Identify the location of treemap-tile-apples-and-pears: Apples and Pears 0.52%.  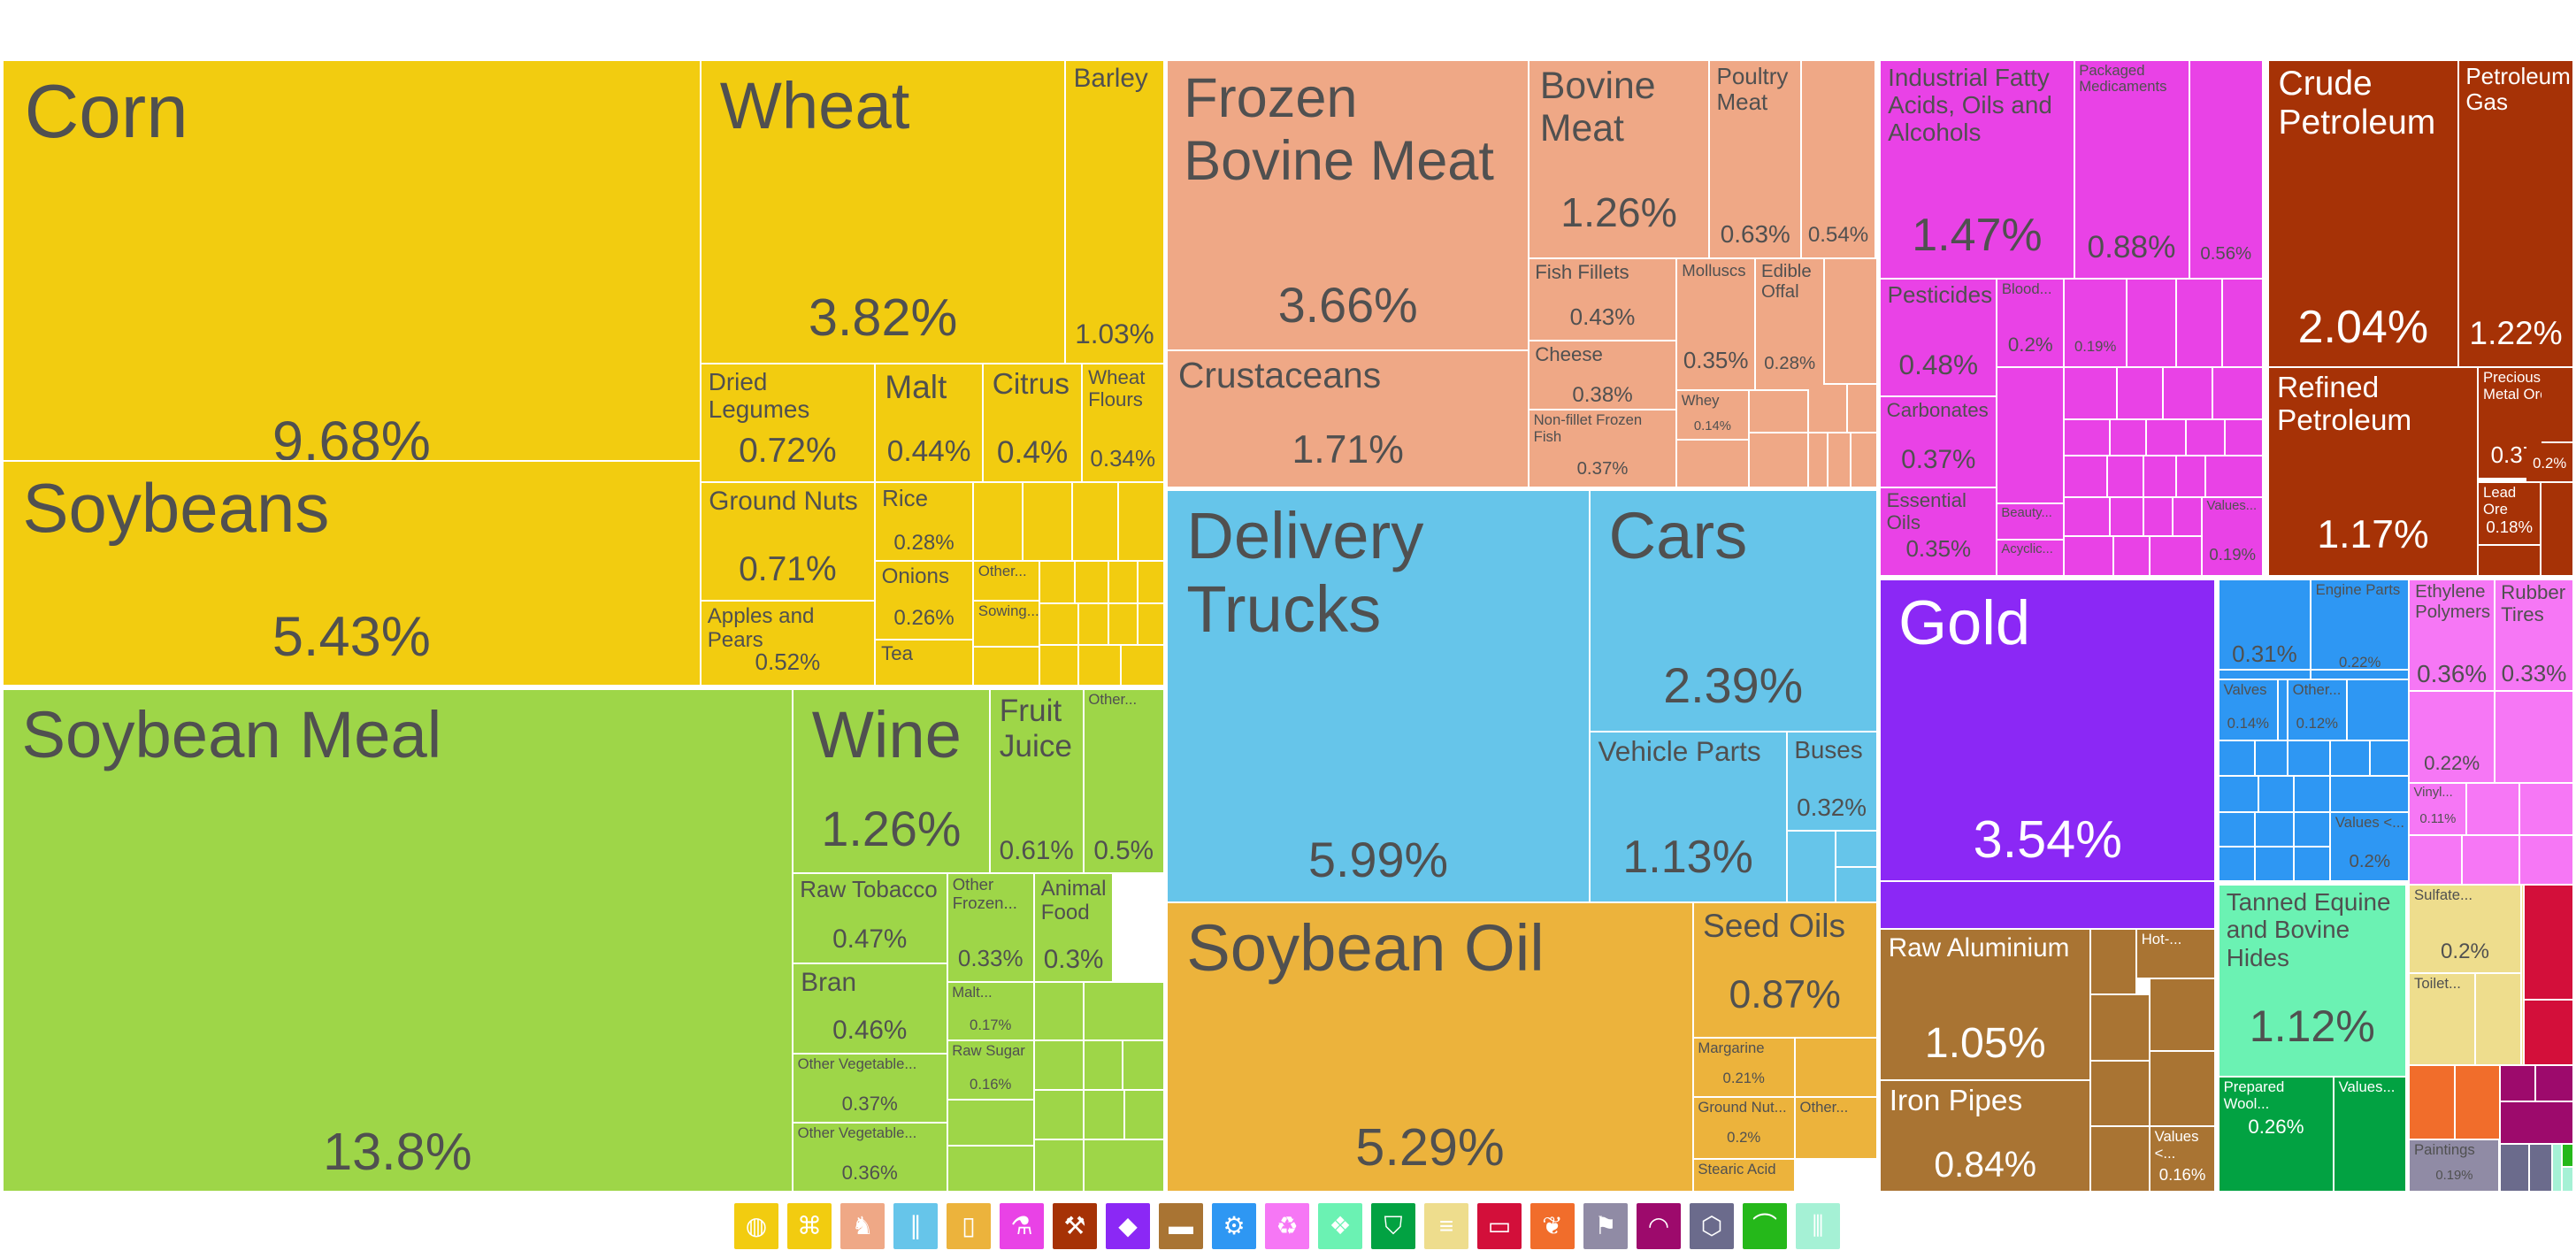
(788, 644).